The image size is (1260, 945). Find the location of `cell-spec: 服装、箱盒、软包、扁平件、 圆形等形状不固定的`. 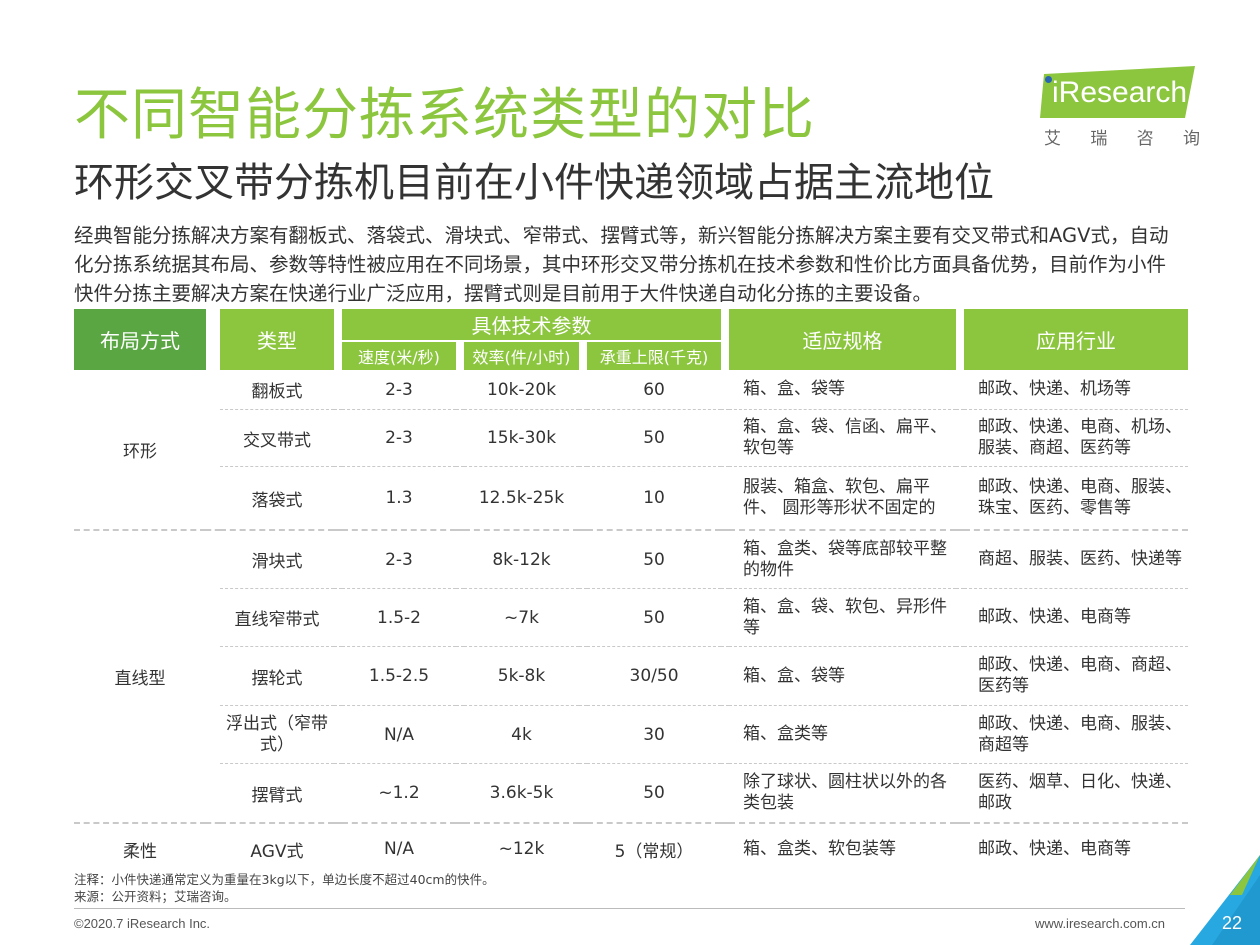

cell-spec: 服装、箱盒、软包、扁平件、 圆形等形状不固定的 is located at coordinates (843, 499).